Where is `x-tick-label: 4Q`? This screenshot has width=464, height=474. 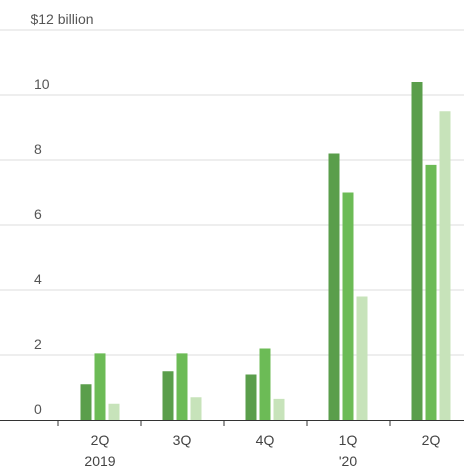 x-tick-label: 4Q is located at coordinates (265, 440).